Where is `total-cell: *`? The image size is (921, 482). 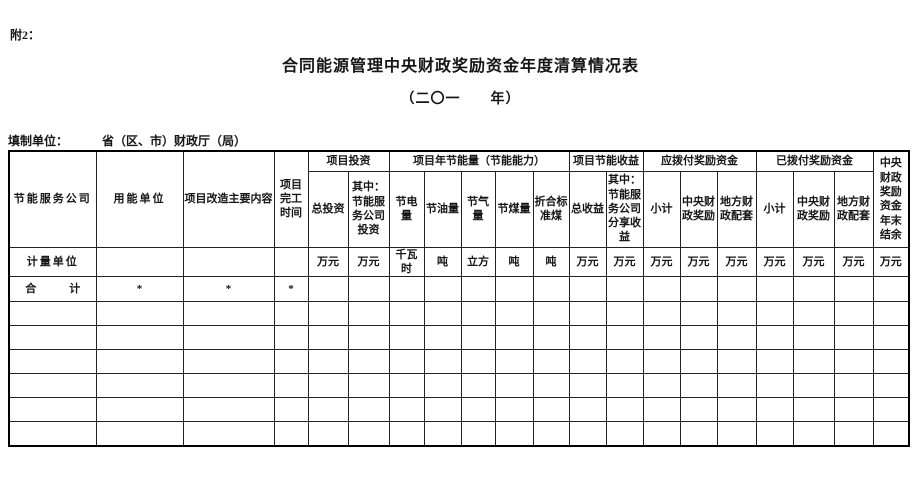
total-cell: * is located at coordinates (139, 289).